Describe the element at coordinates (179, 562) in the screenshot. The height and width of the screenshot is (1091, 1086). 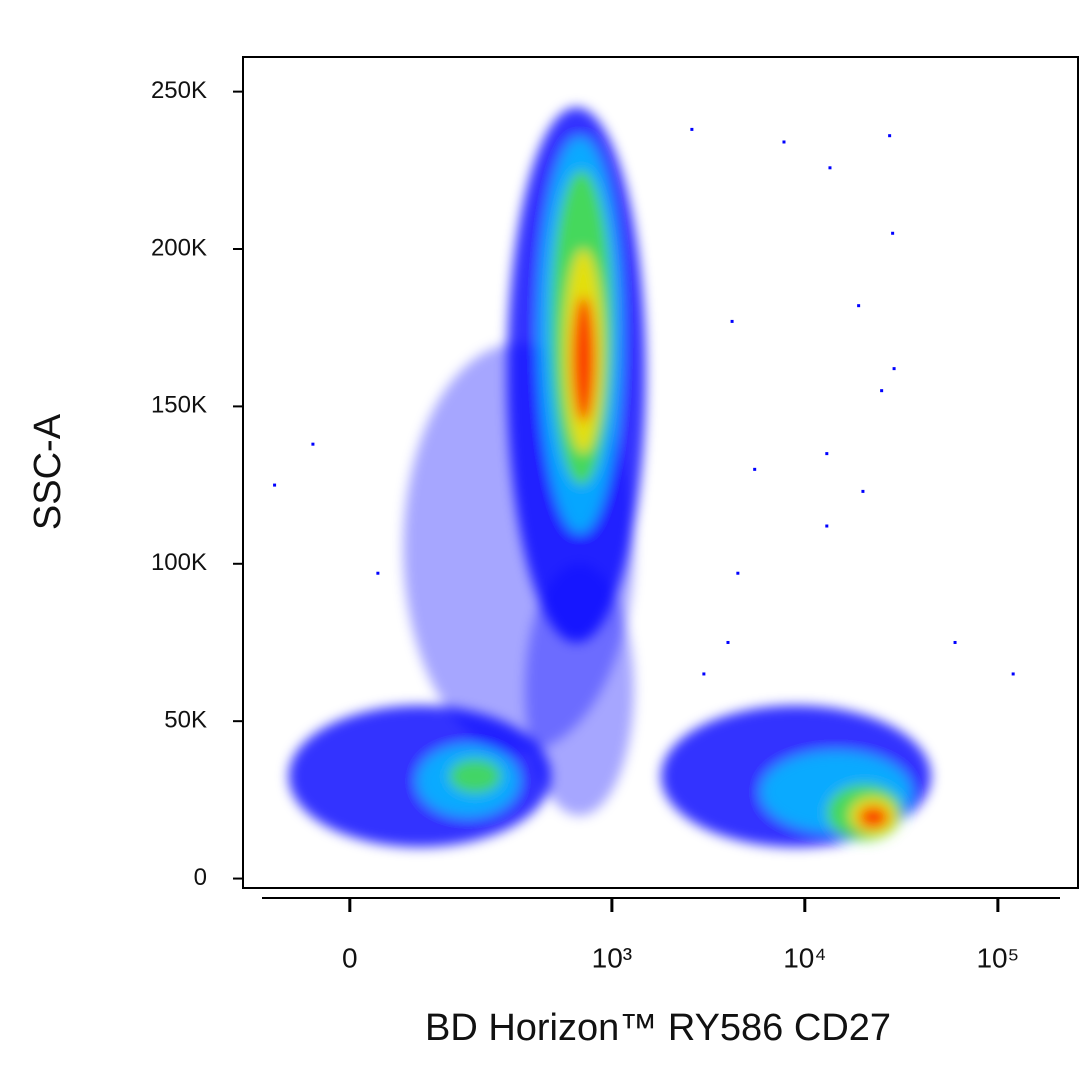
I see `y-tick-label: 100K` at that location.